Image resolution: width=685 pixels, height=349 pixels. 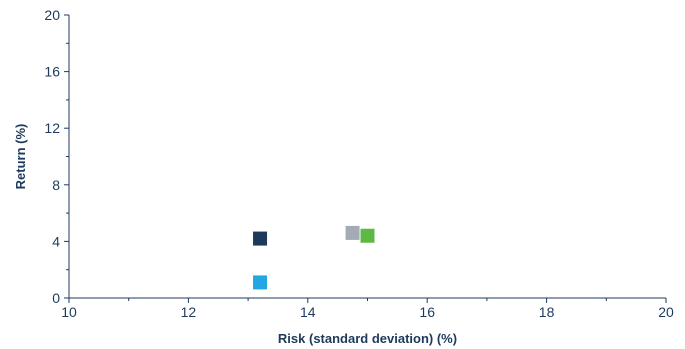 What do you see at coordinates (56, 298) in the screenshot?
I see `y-tick-label: 0` at bounding box center [56, 298].